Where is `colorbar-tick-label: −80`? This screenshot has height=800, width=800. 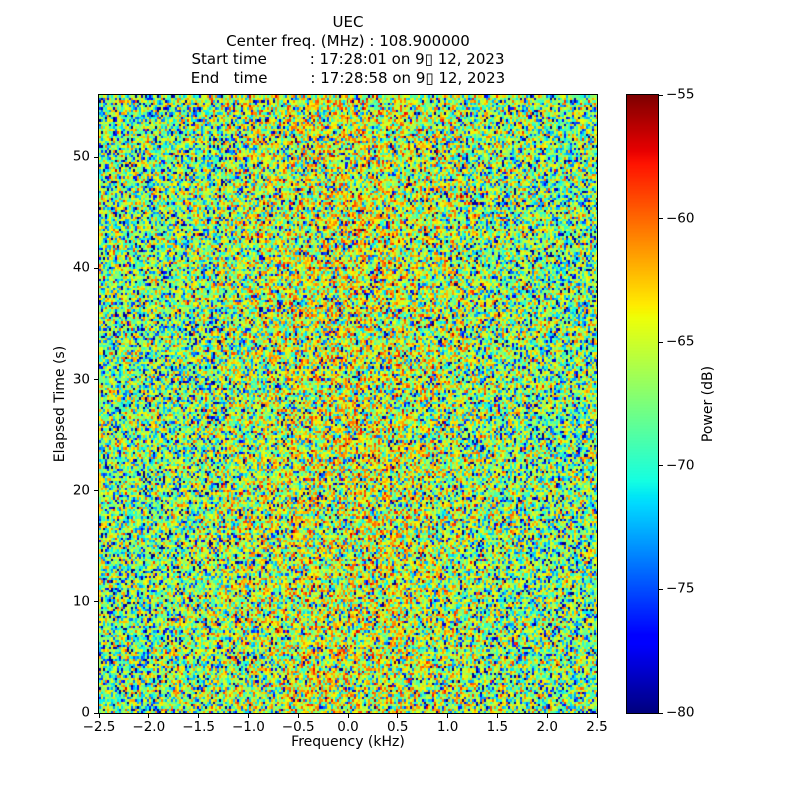 colorbar-tick-label: −80 is located at coordinates (680, 712).